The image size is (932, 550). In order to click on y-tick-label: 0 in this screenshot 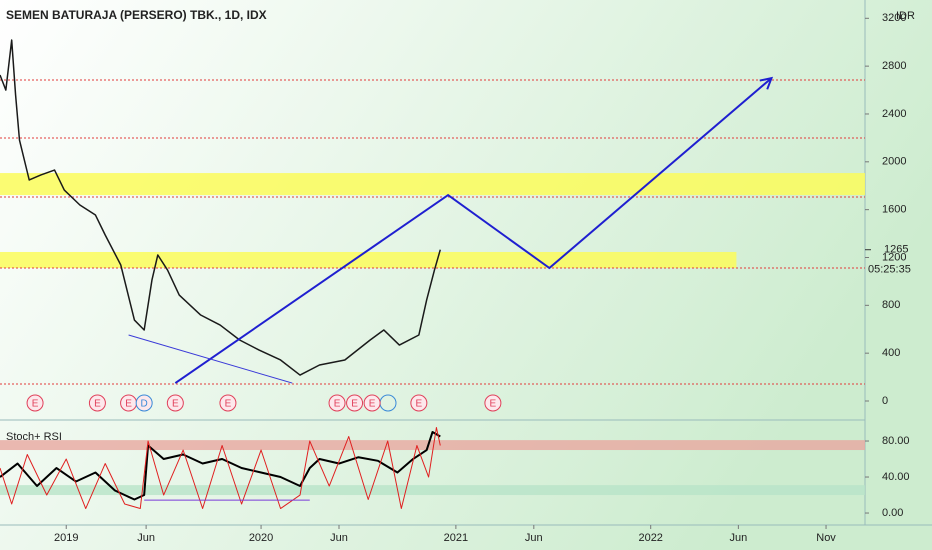, I will do `click(885, 401)`.